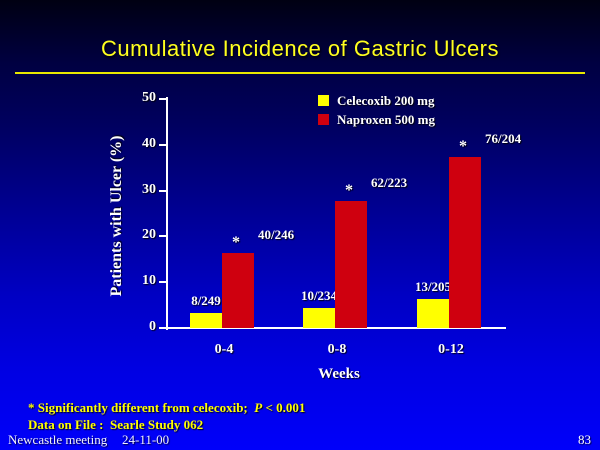  Describe the element at coordinates (386, 100) in the screenshot. I see `legend-label: Celecoxib 200 mg` at that location.